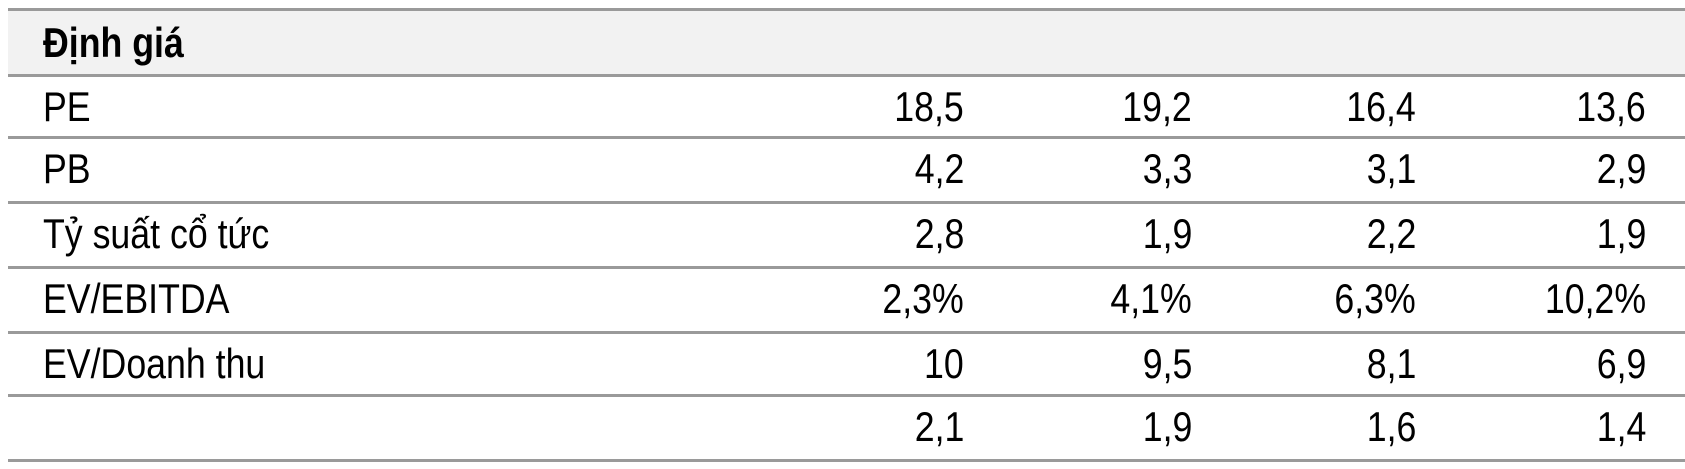  What do you see at coordinates (923, 298) in the screenshot?
I see `row-value: 2,3%` at bounding box center [923, 298].